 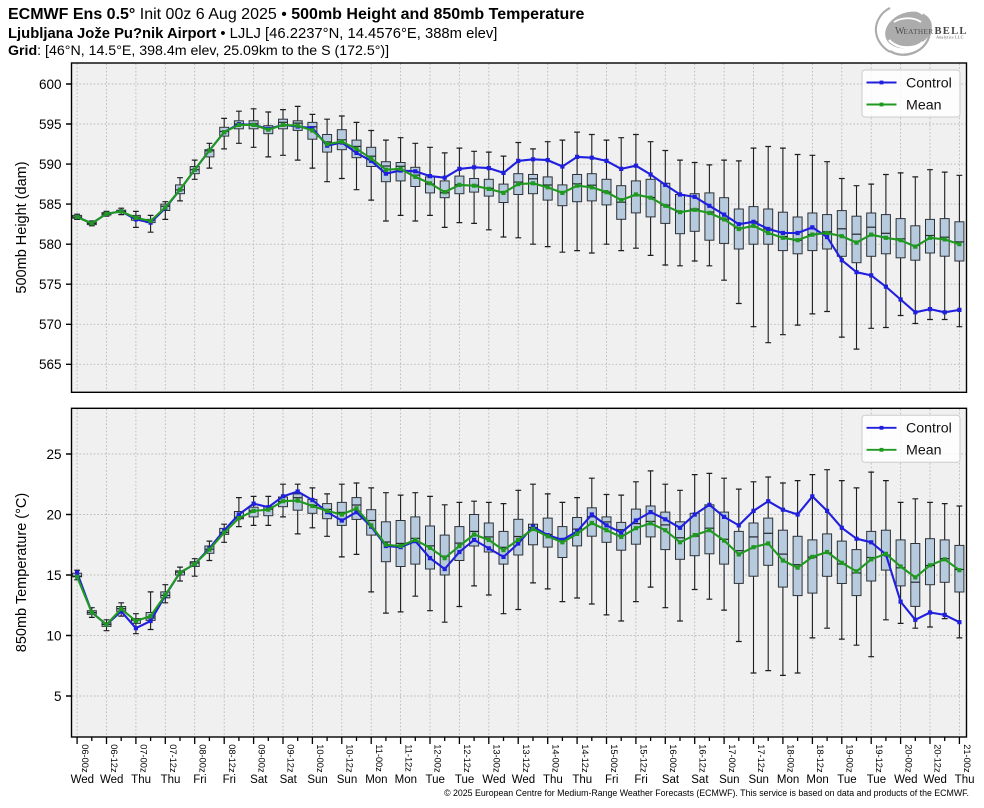 I want to click on svg-text: 11-12z, so click(x=408, y=758).